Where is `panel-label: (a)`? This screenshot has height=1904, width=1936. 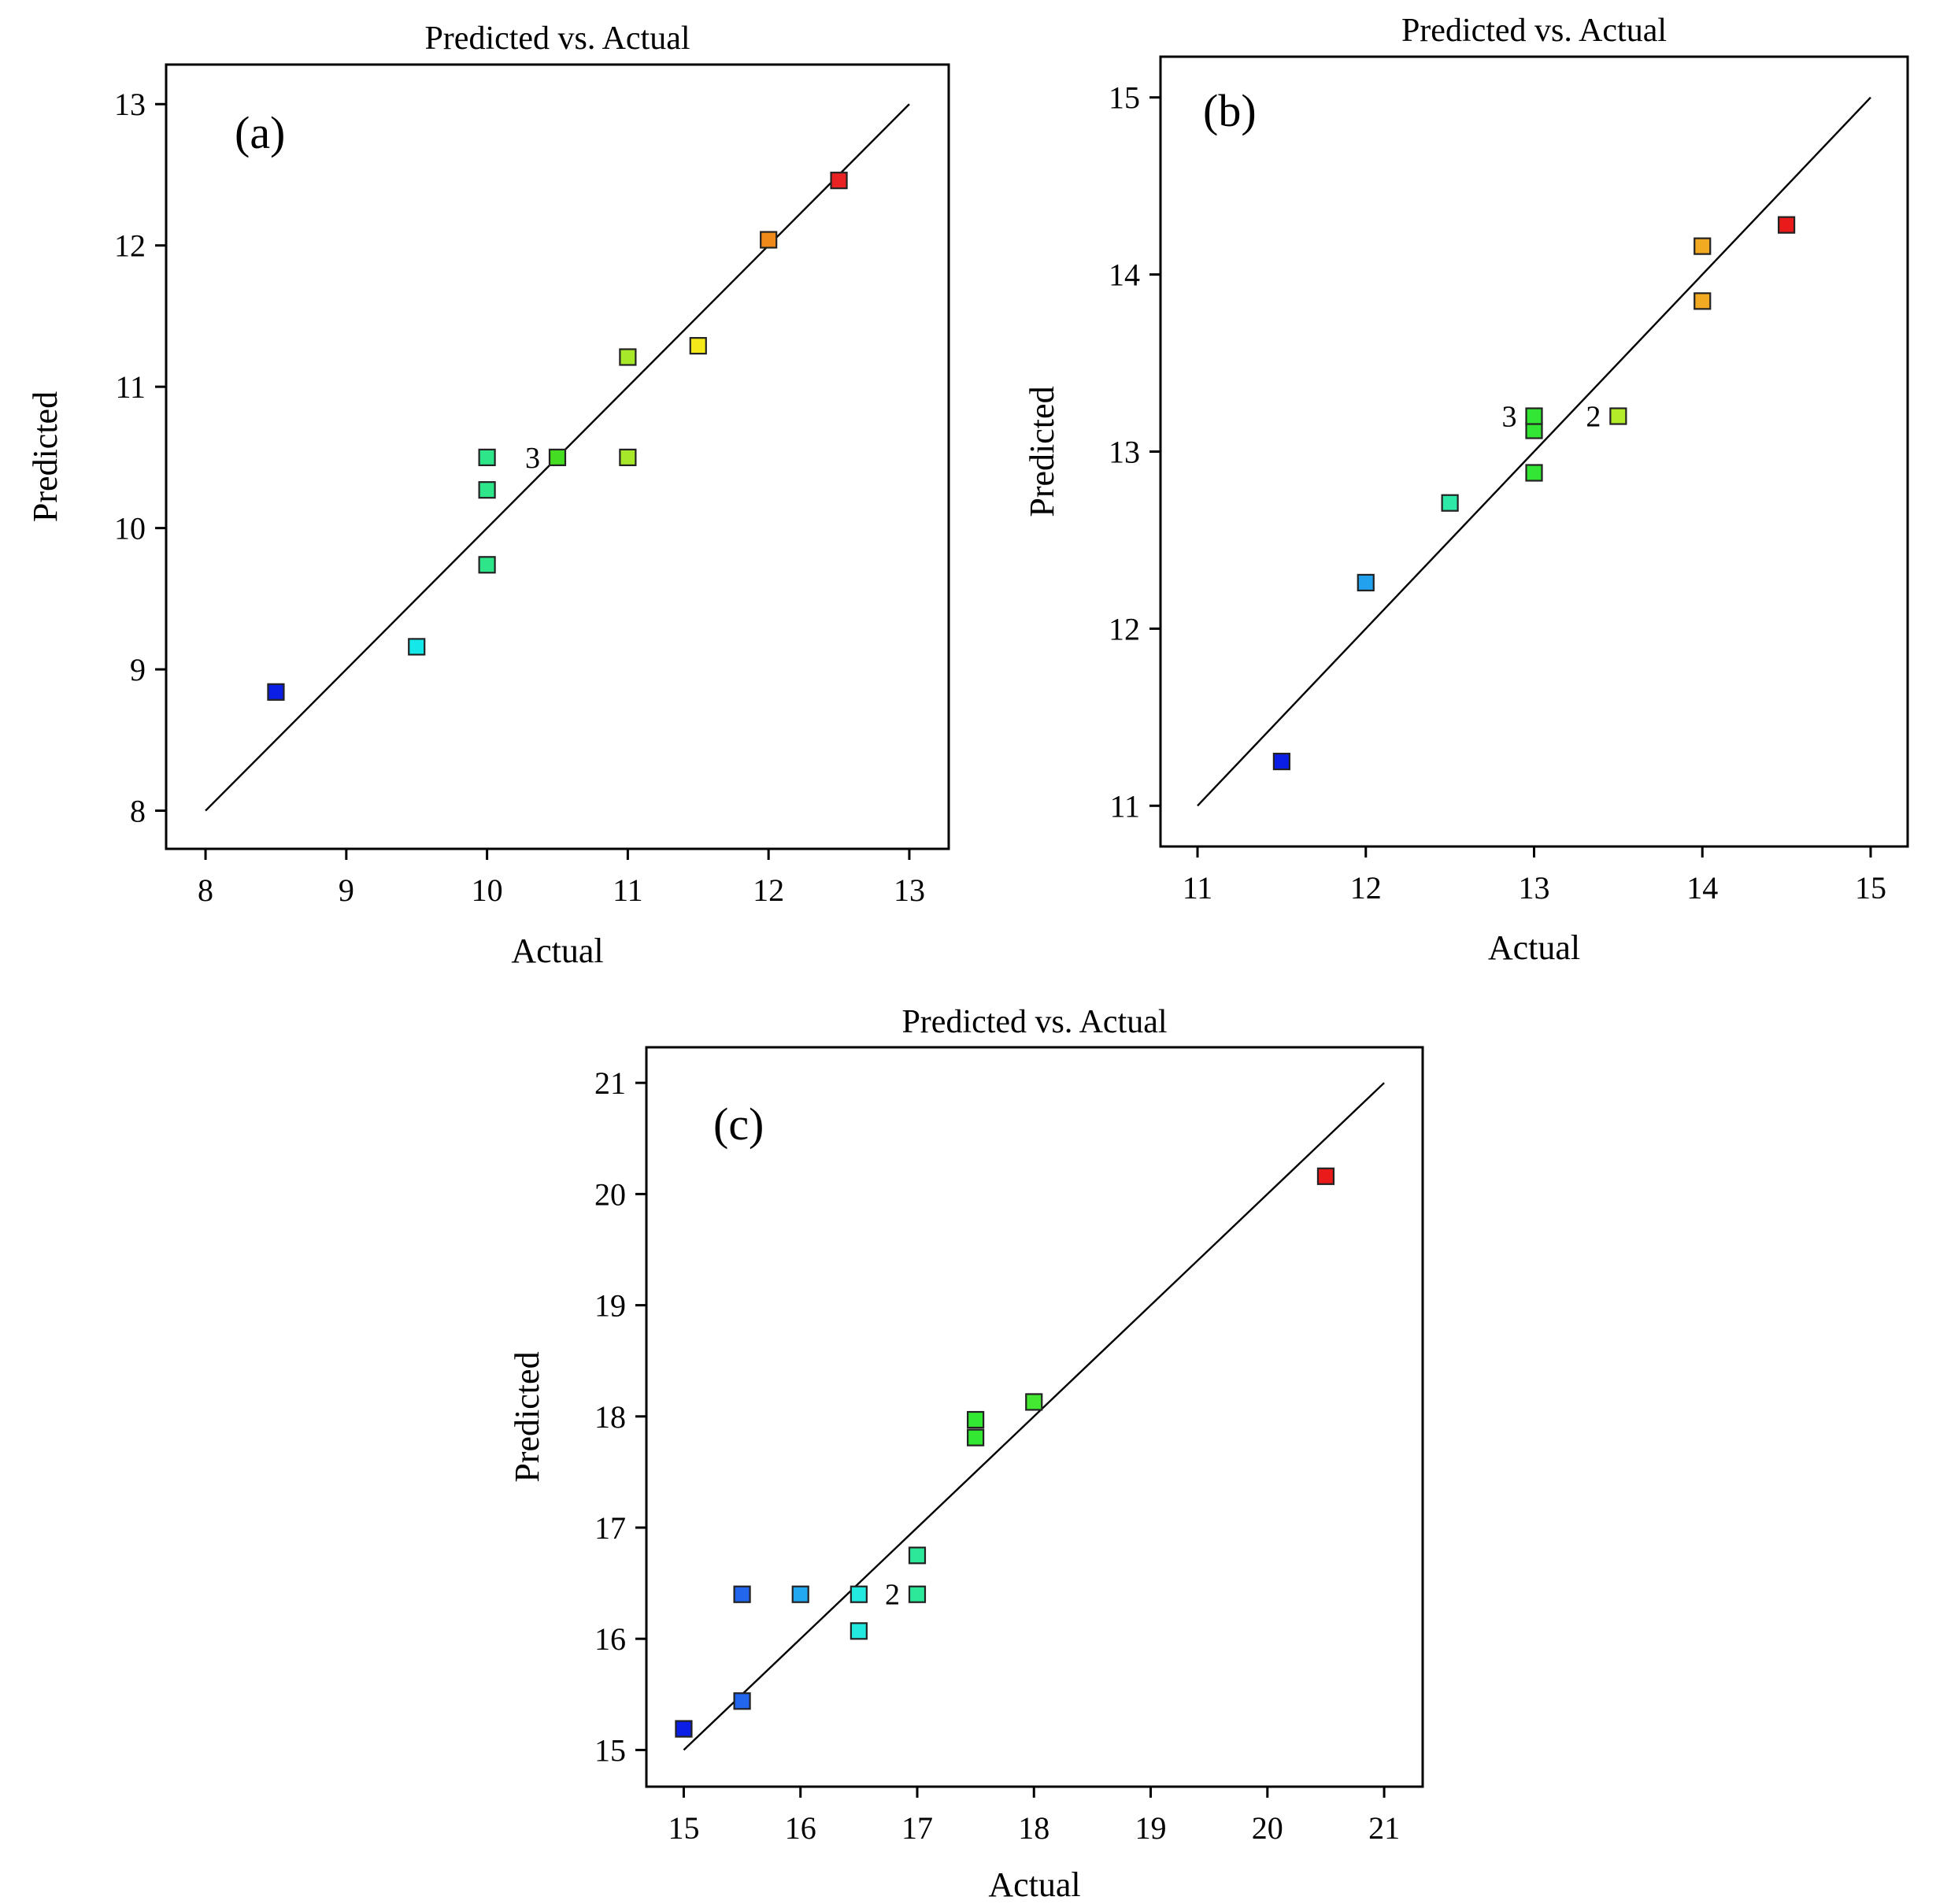
panel-label: (a) is located at coordinates (260, 132).